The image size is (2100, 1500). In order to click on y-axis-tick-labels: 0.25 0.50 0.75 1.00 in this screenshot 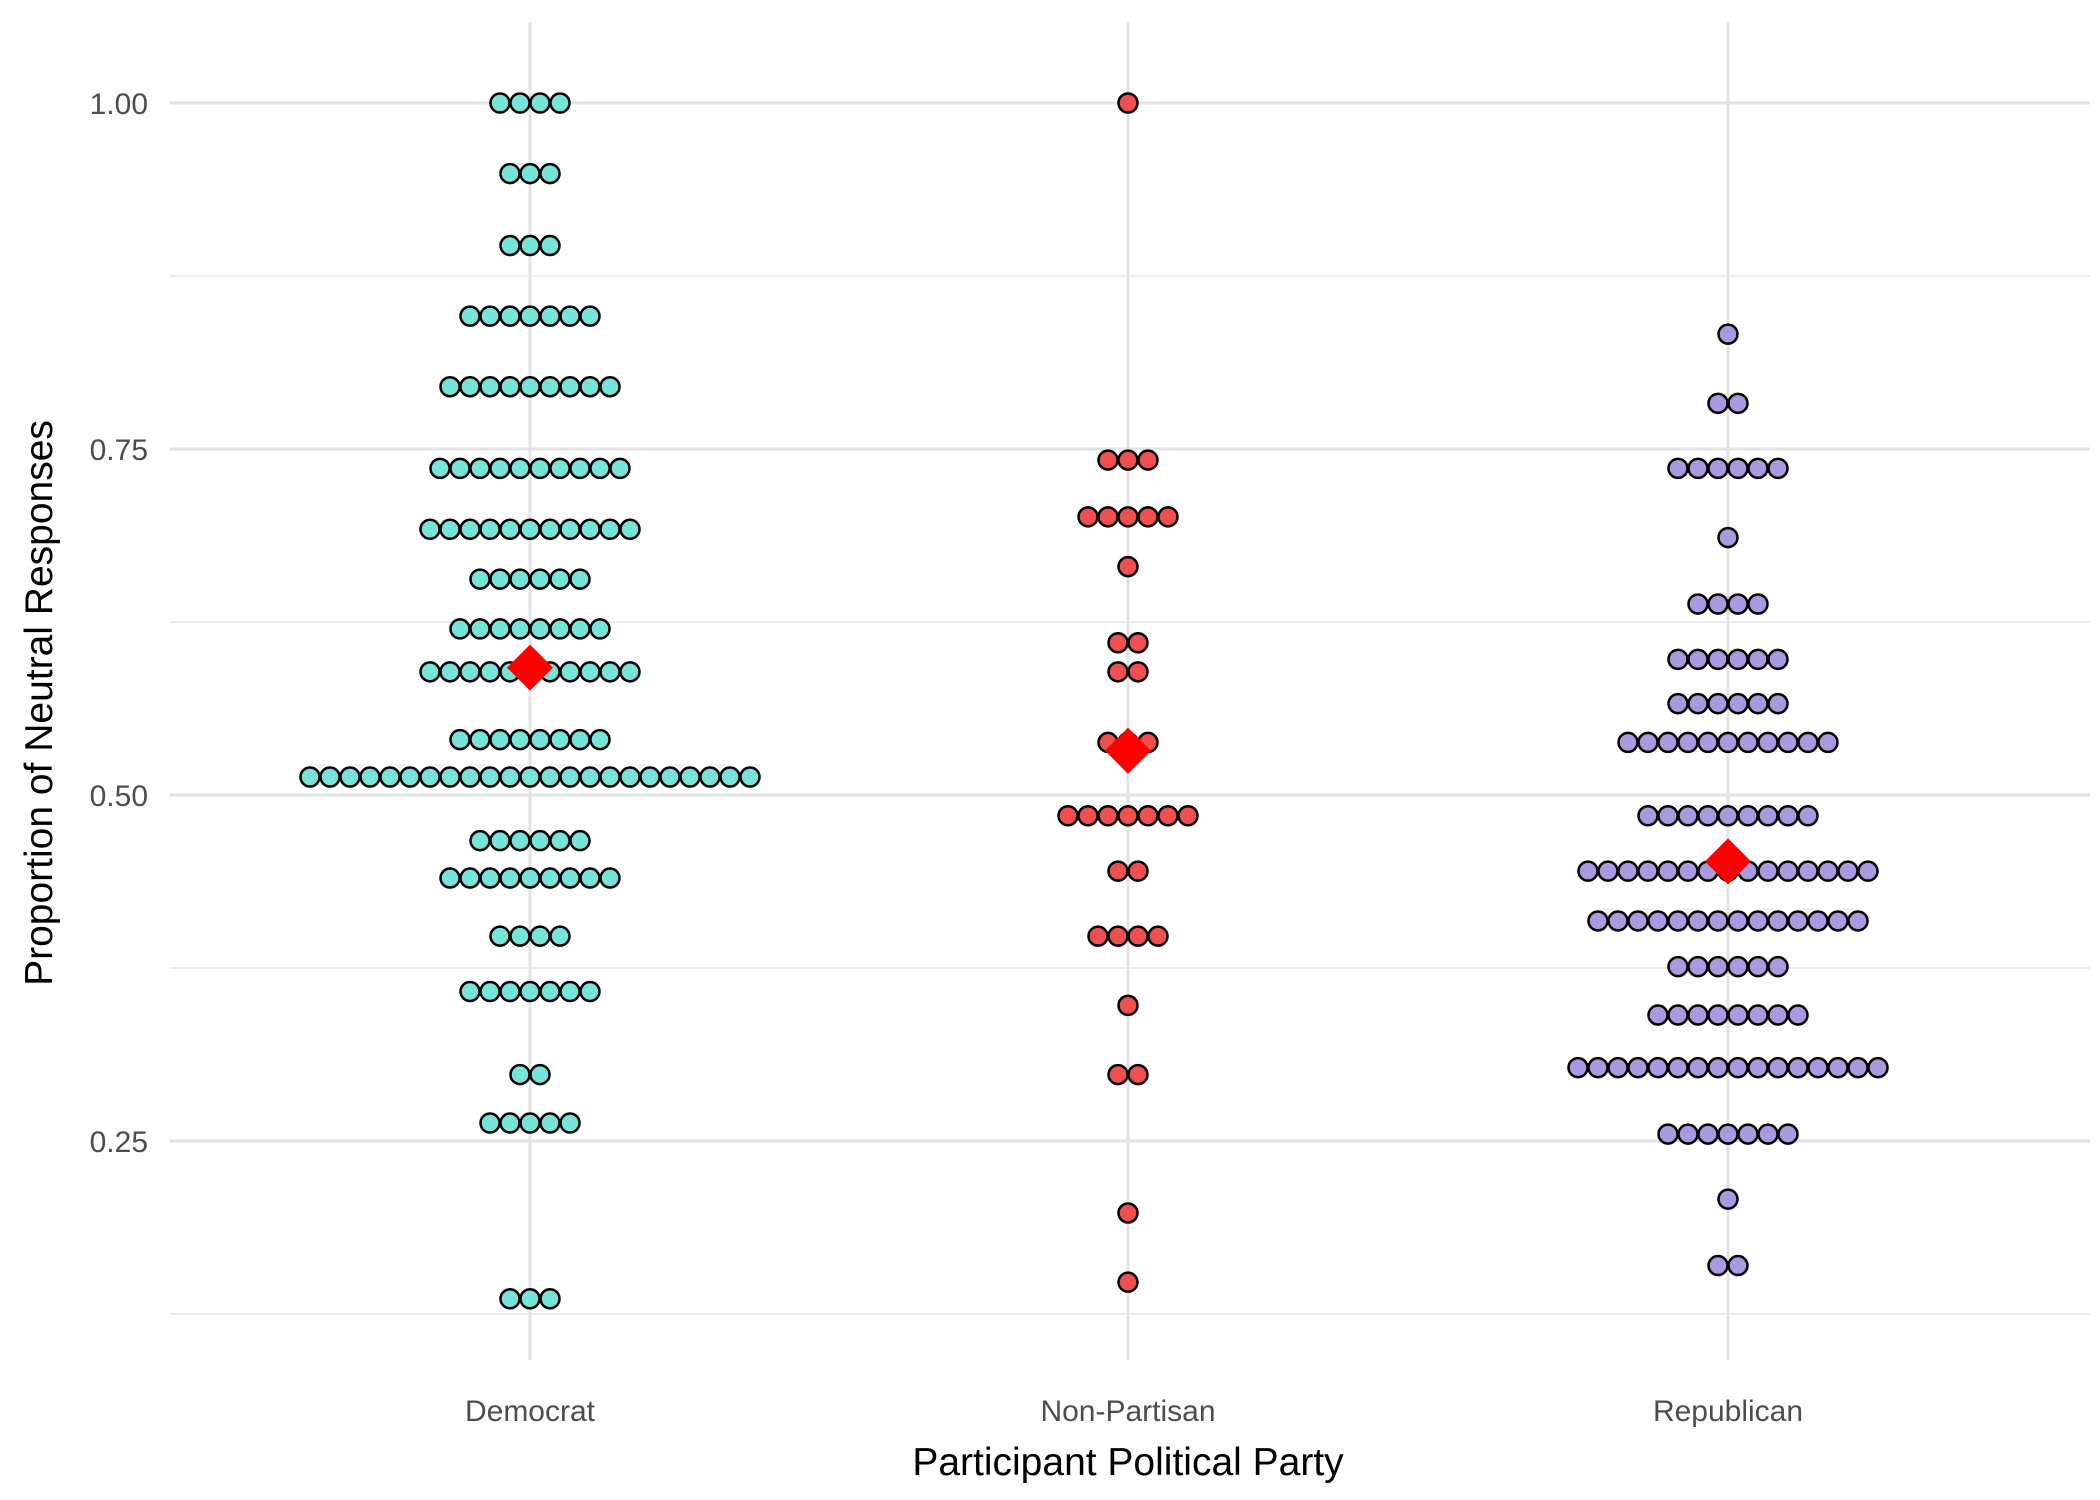, I will do `click(119, 623)`.